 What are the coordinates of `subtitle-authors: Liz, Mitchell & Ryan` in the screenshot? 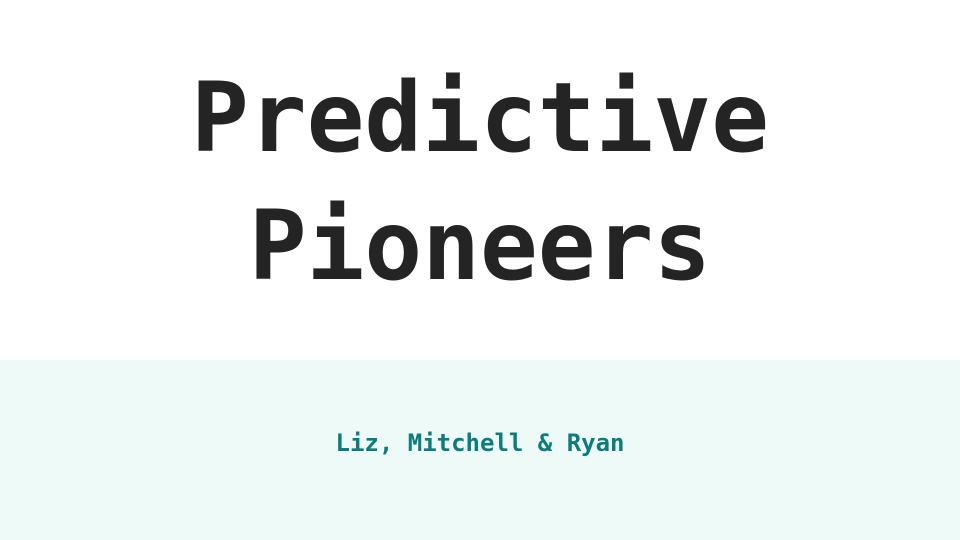 It's located at (480, 443).